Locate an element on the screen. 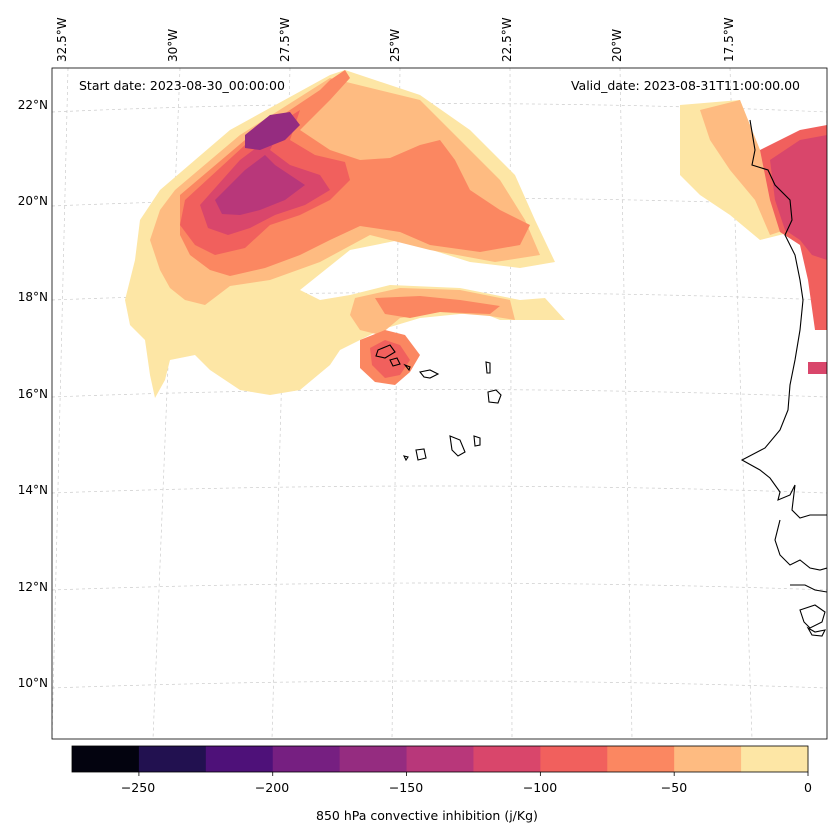  contour-level--175 is located at coordinates (272, 131).